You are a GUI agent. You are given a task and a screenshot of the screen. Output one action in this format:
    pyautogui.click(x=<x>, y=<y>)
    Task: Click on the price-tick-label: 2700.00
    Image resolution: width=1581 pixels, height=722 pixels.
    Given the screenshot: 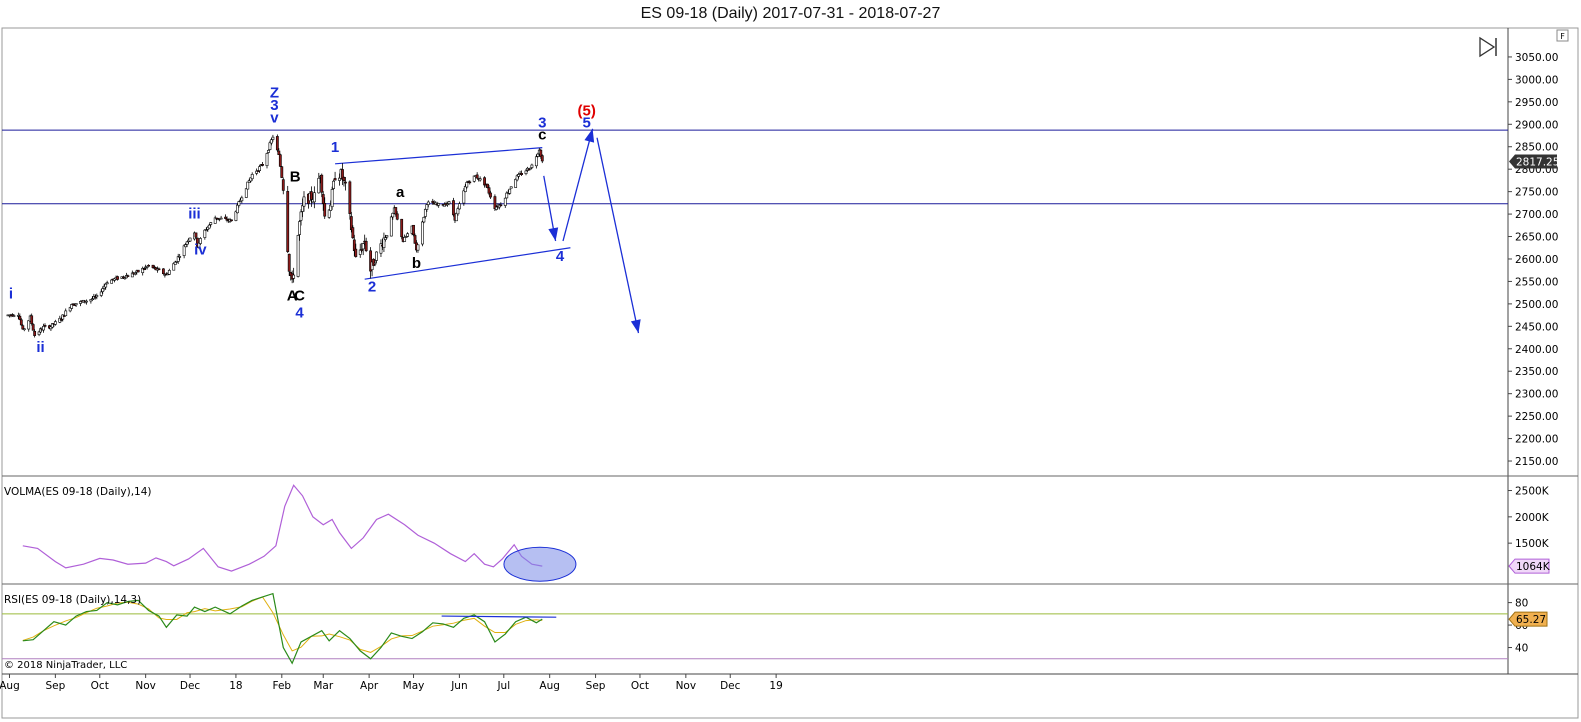 What is the action you would take?
    pyautogui.click(x=1536, y=215)
    